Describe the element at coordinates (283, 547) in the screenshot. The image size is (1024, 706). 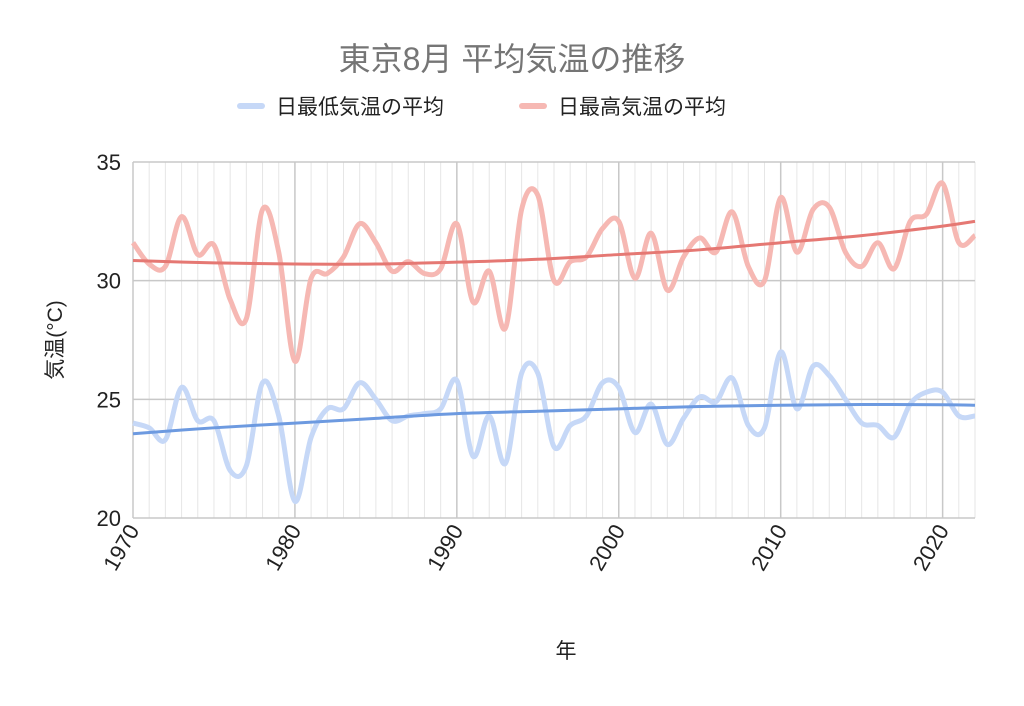
I see `x-tick-label: 1980` at that location.